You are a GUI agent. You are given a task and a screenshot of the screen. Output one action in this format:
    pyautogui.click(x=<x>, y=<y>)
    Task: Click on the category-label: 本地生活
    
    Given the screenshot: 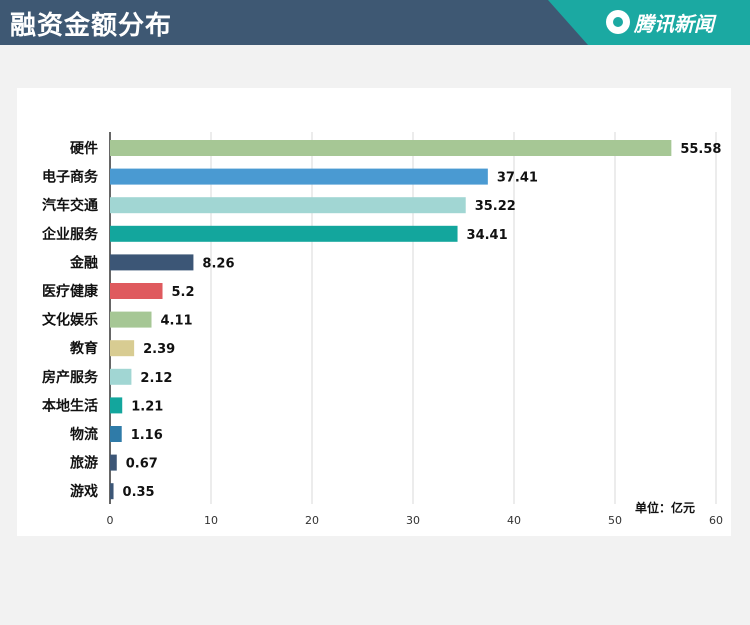 What is the action you would take?
    pyautogui.click(x=70, y=405)
    